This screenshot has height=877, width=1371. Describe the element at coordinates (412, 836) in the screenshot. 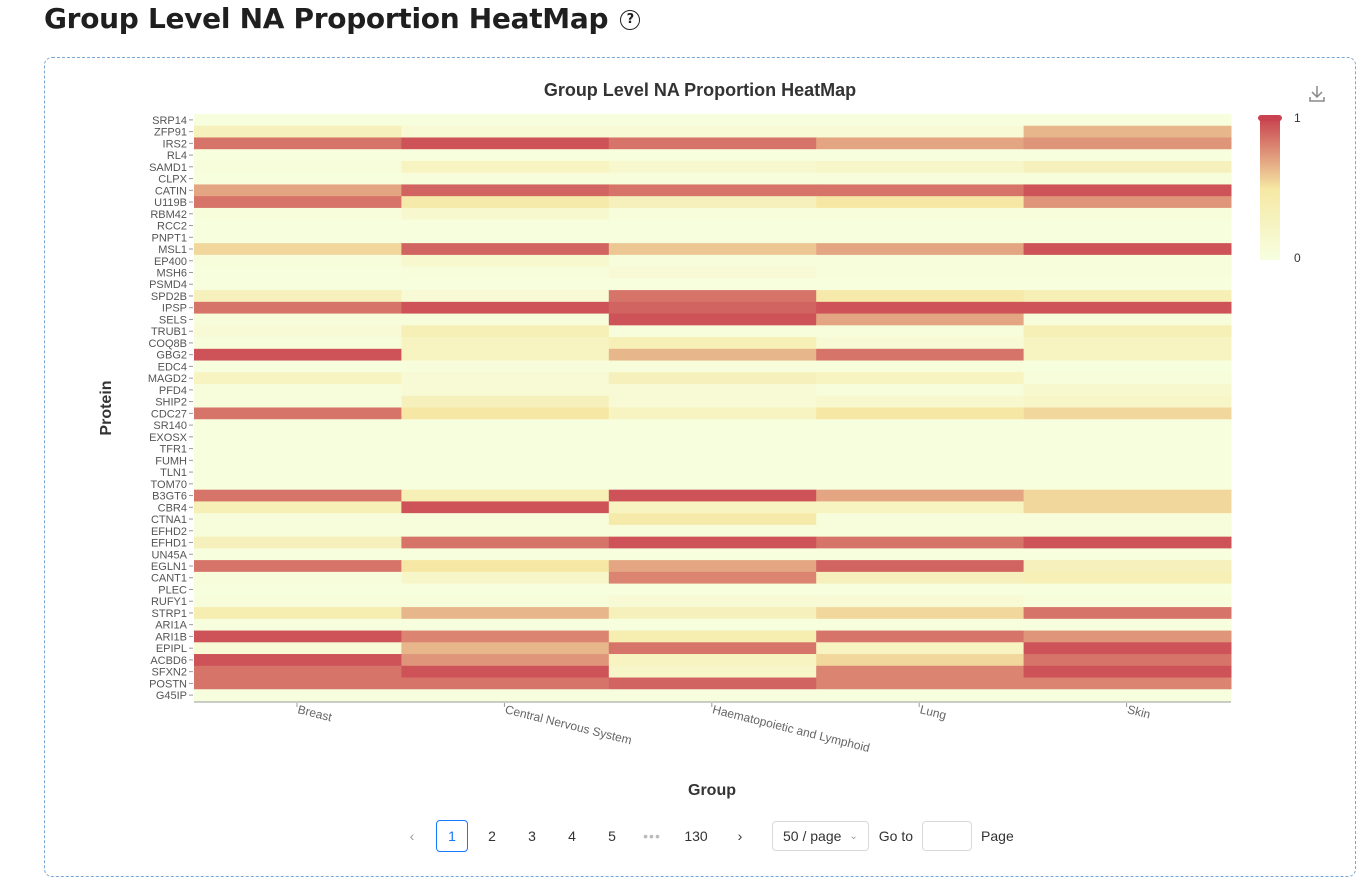

I see `chevron-left-icon: ‹` at that location.